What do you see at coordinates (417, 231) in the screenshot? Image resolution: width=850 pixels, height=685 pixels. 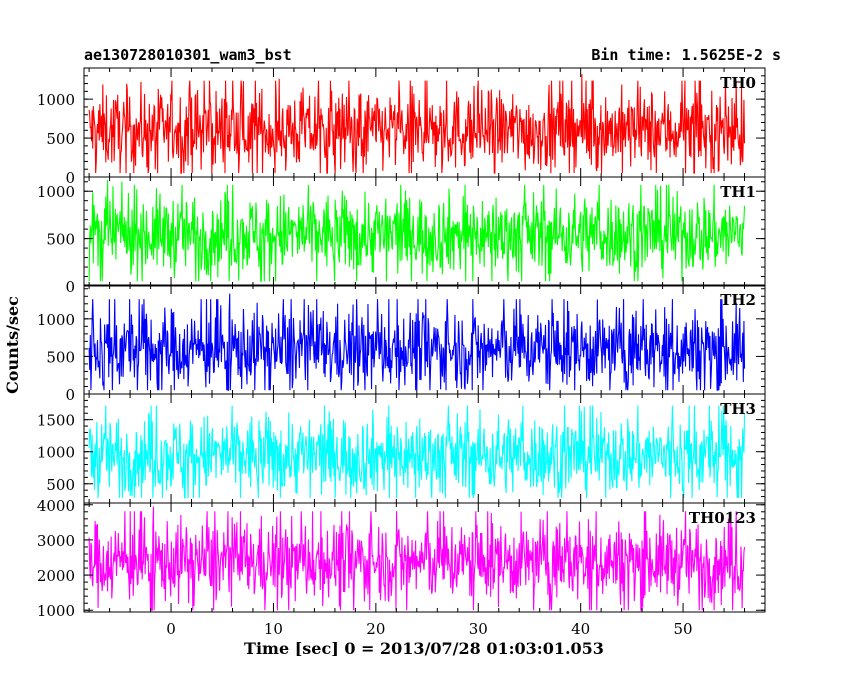 I see `series-line-th1` at bounding box center [417, 231].